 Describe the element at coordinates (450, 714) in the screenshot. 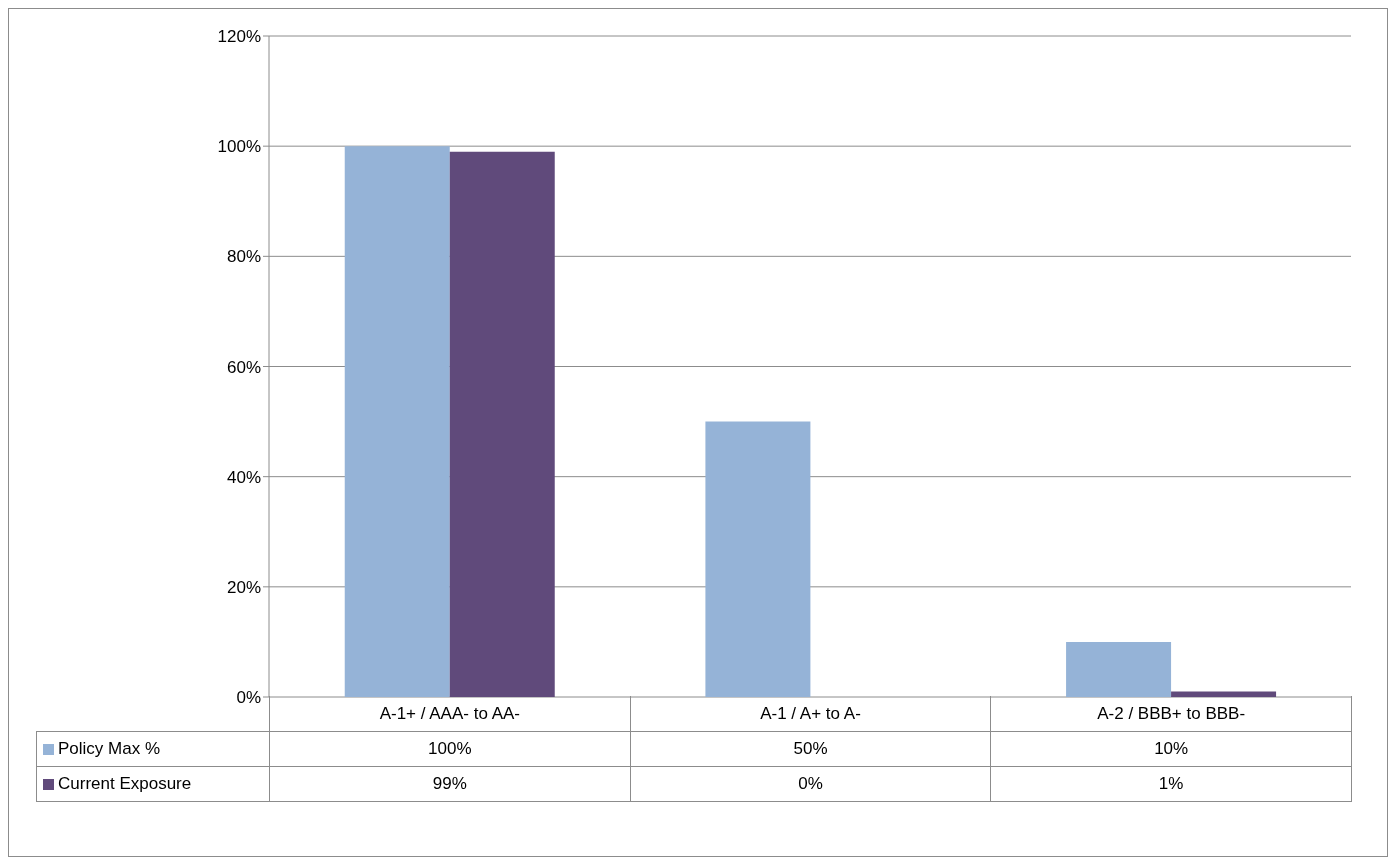

I see `x-tick-label: A-1+ / AAA- to AA-` at that location.